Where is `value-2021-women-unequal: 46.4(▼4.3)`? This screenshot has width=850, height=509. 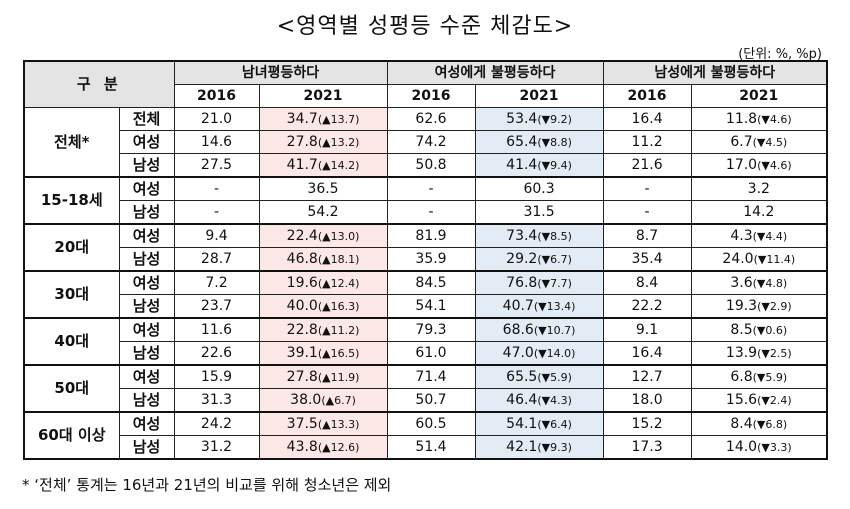 value-2021-women-unequal: 46.4(▼4.3) is located at coordinates (539, 400).